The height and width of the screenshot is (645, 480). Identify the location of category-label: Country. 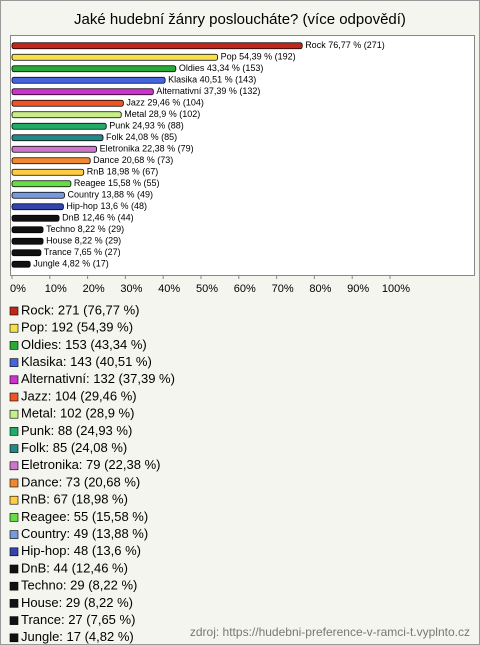
(83, 195).